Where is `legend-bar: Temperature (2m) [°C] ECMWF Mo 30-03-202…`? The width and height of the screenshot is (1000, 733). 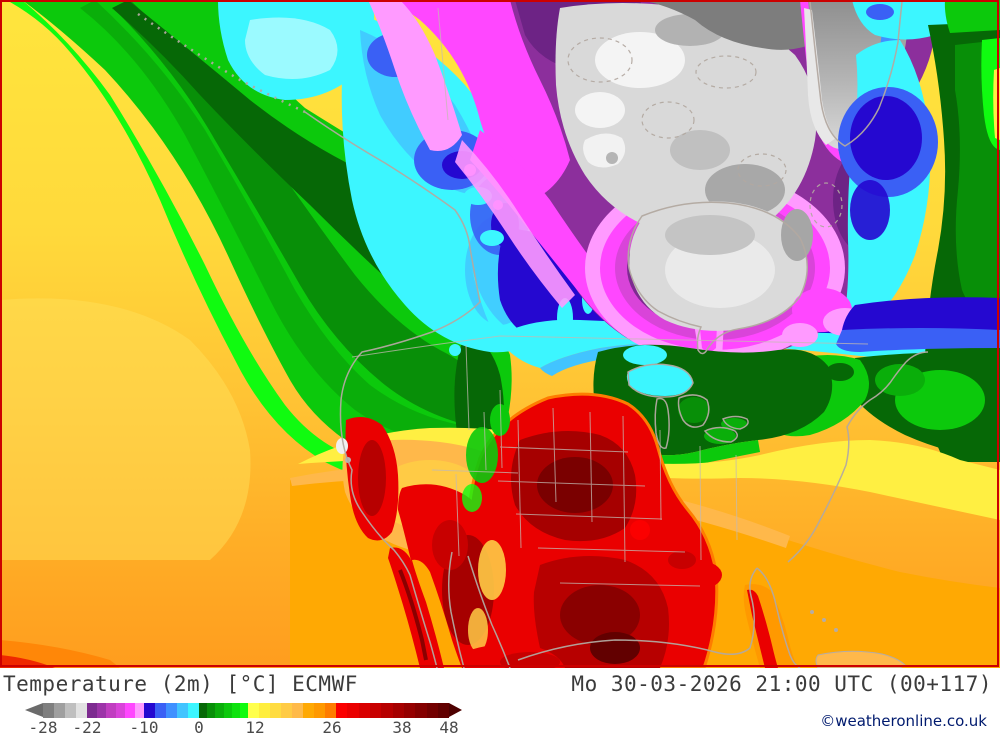 legend-bar: Temperature (2m) [°C] ECMWF Mo 30-03-202… is located at coordinates (500, 700).